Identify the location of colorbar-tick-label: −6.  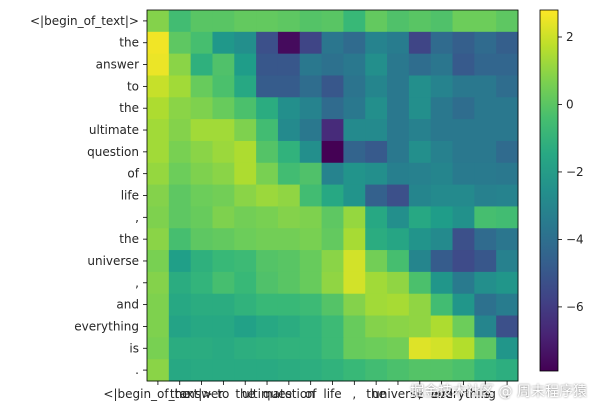
(575, 307).